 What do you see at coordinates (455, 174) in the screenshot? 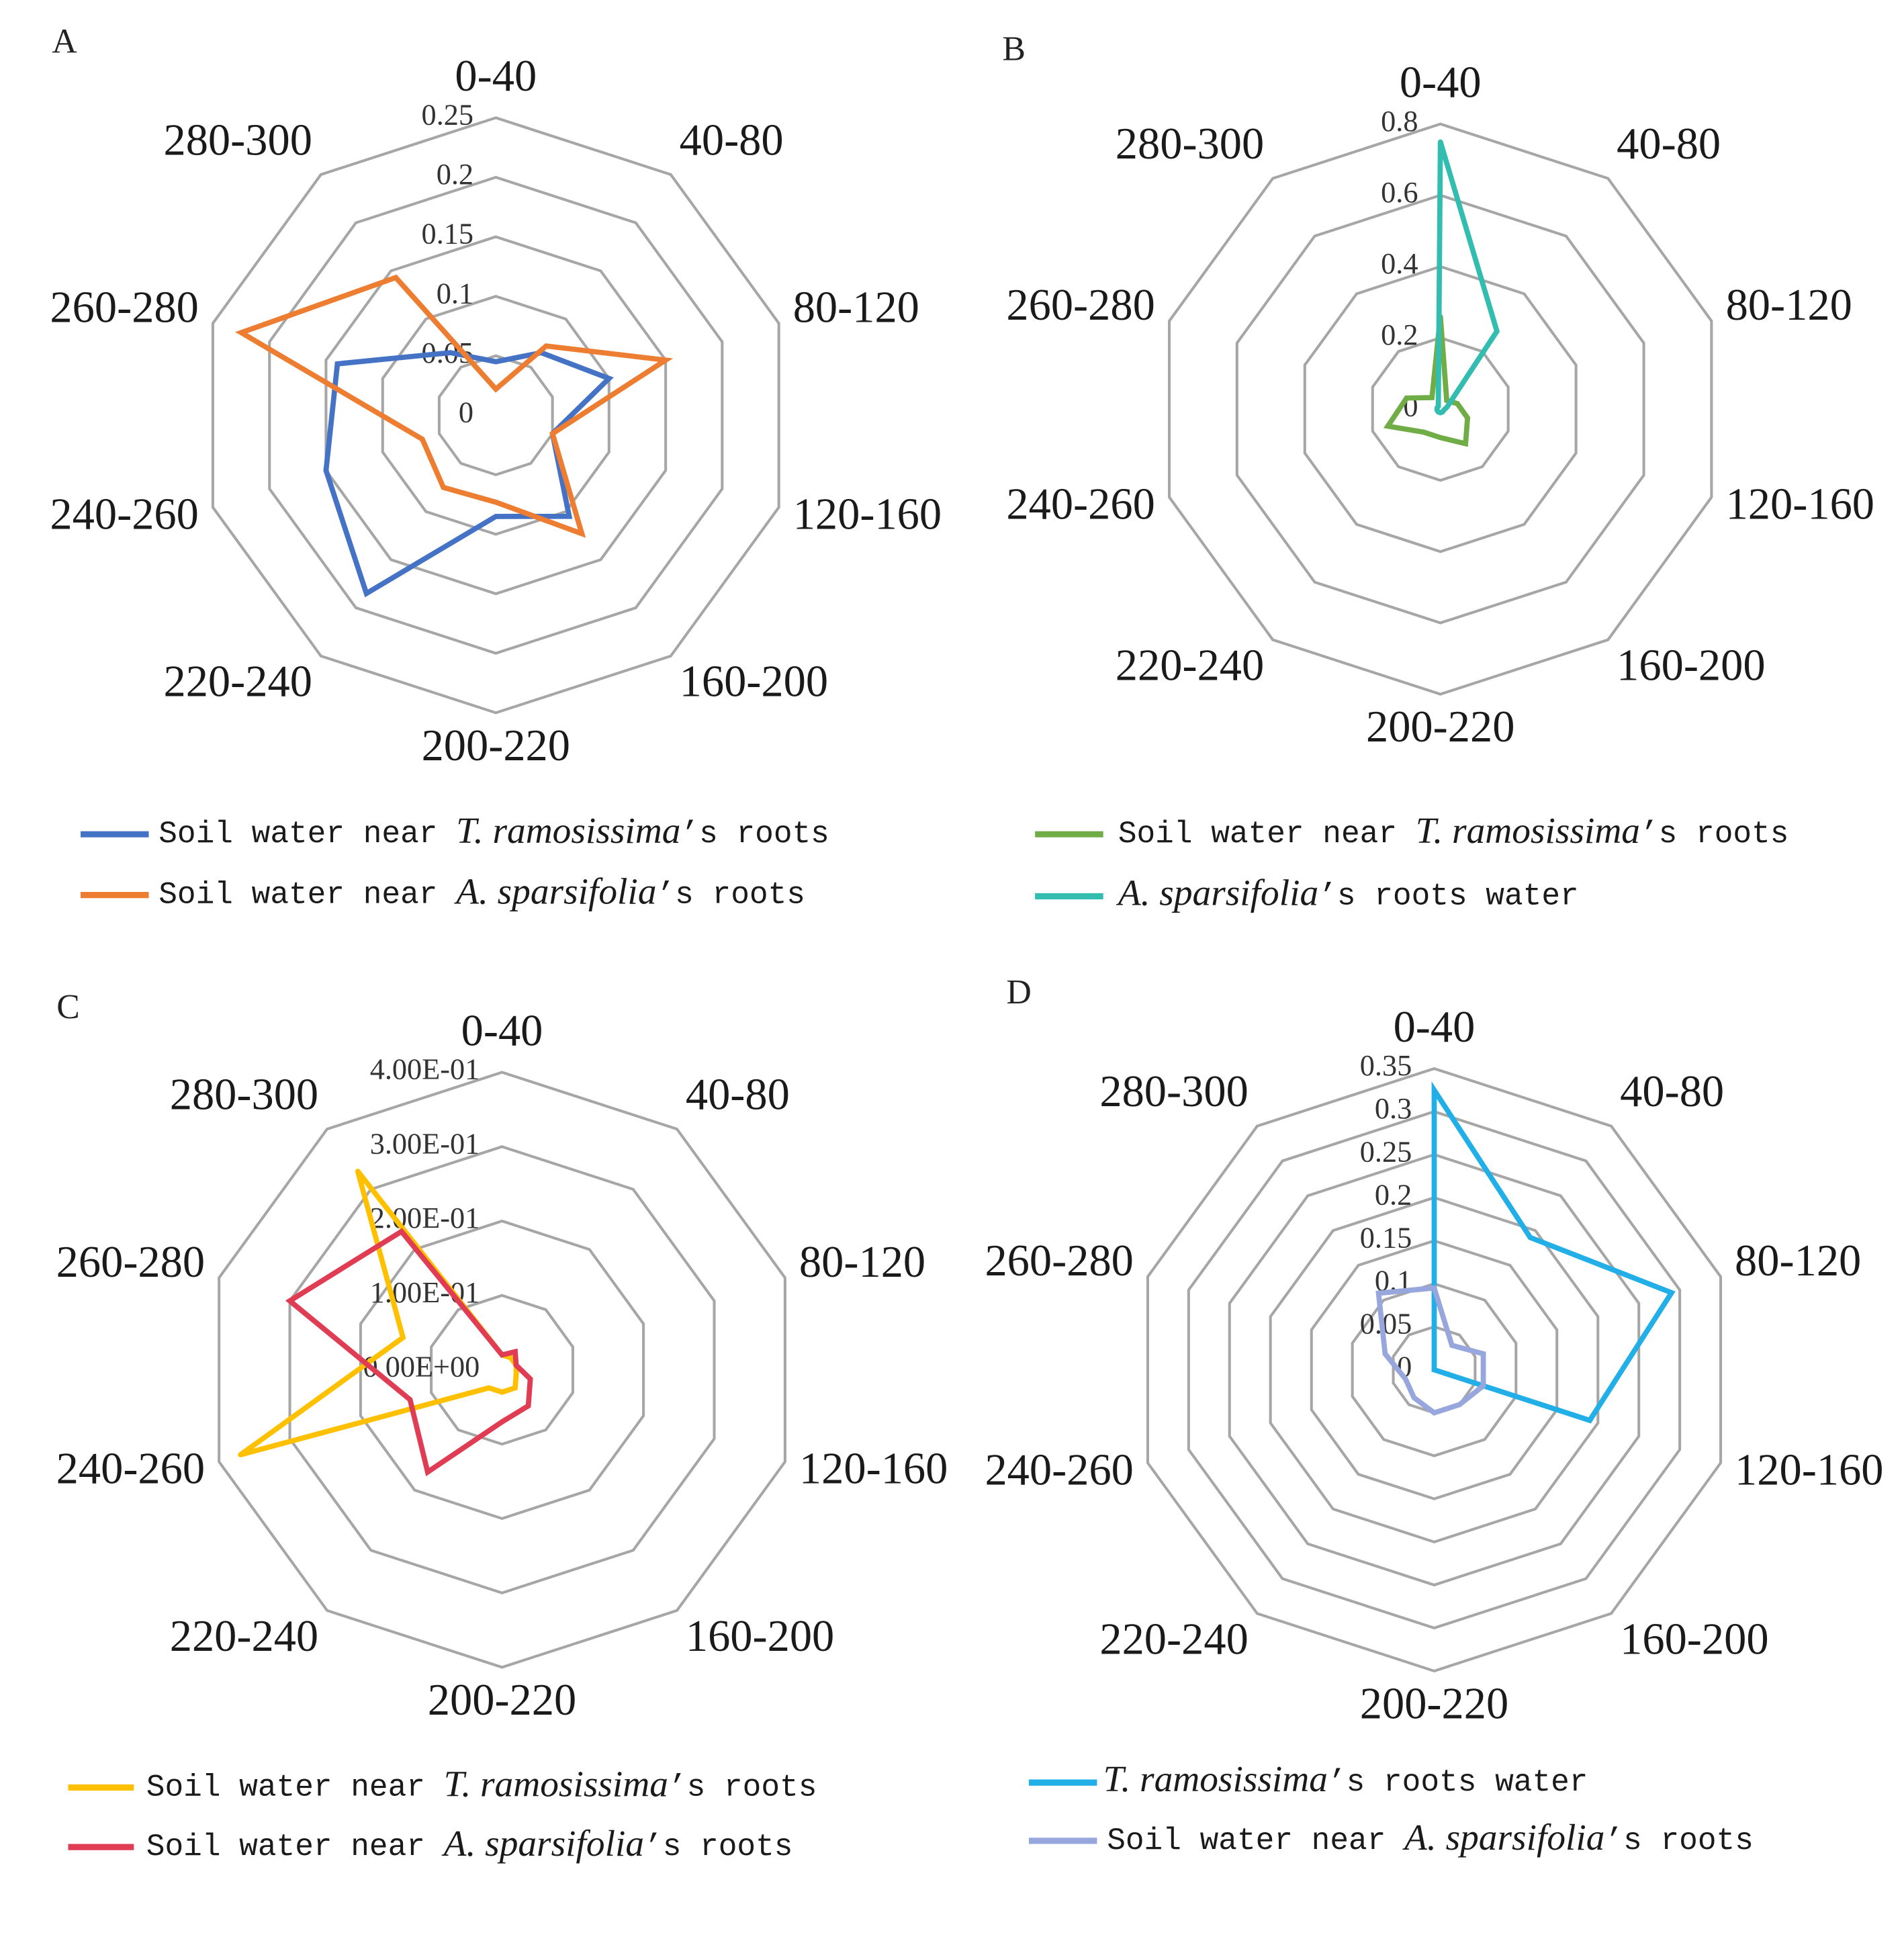
I see `tick-label: 0.2` at bounding box center [455, 174].